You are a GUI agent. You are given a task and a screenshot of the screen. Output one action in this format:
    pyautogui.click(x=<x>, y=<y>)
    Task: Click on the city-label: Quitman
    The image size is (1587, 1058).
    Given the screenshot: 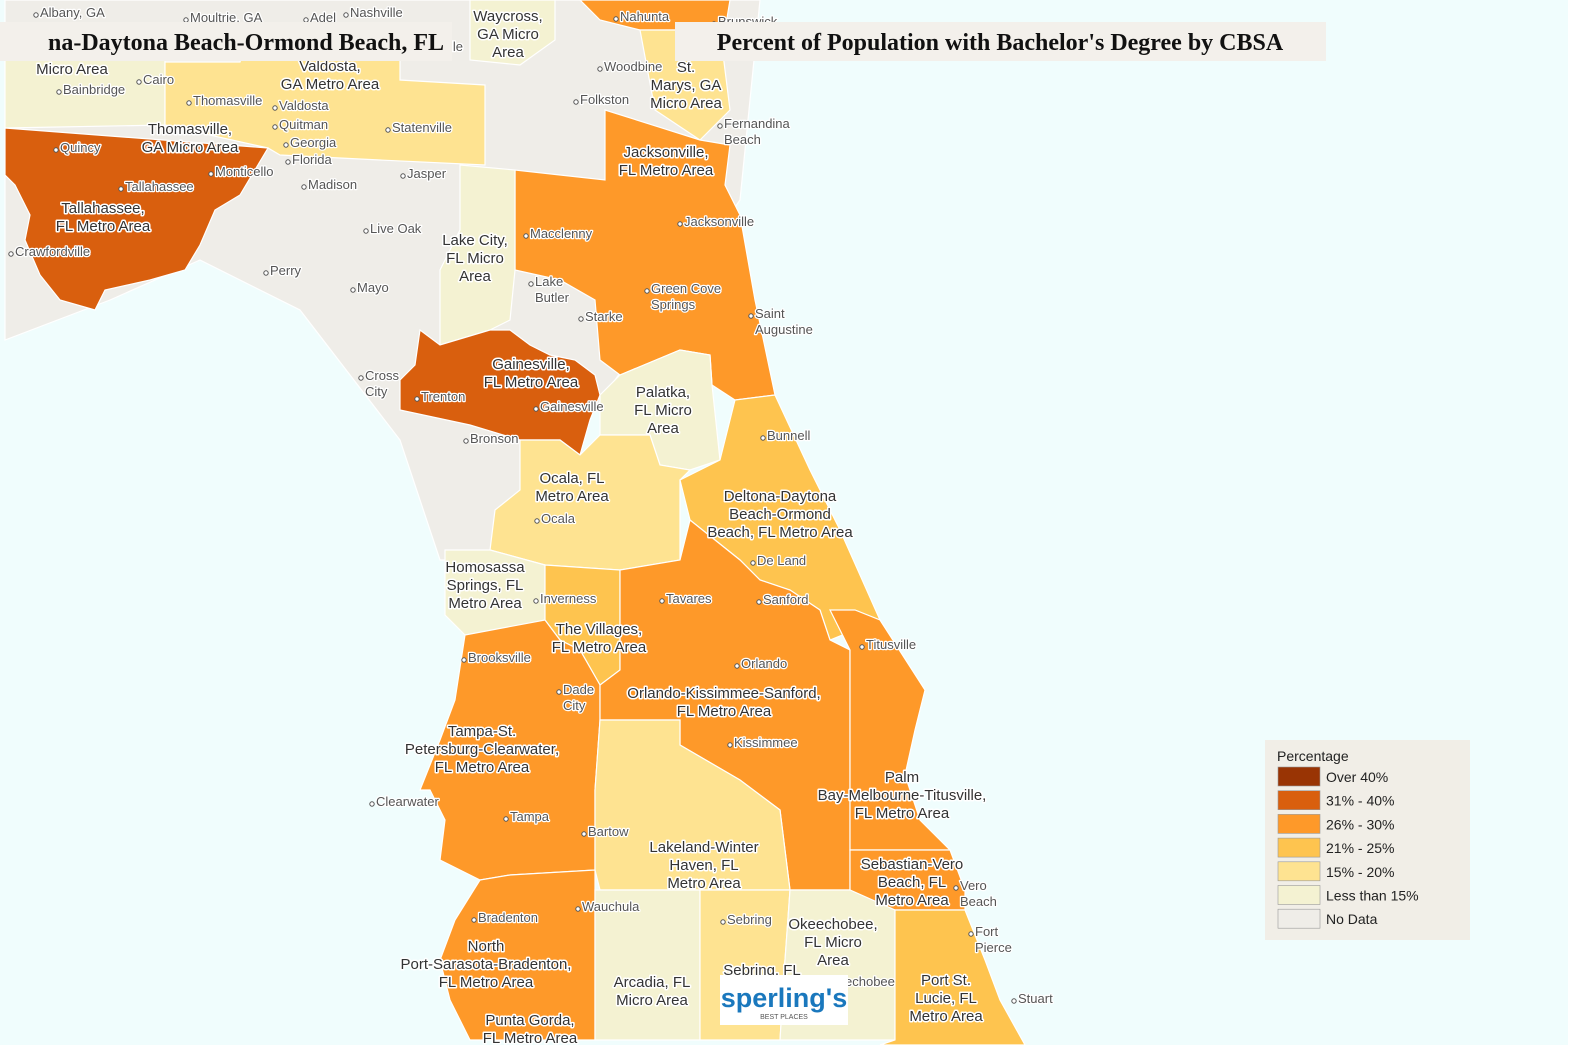 What is the action you would take?
    pyautogui.click(x=303, y=124)
    